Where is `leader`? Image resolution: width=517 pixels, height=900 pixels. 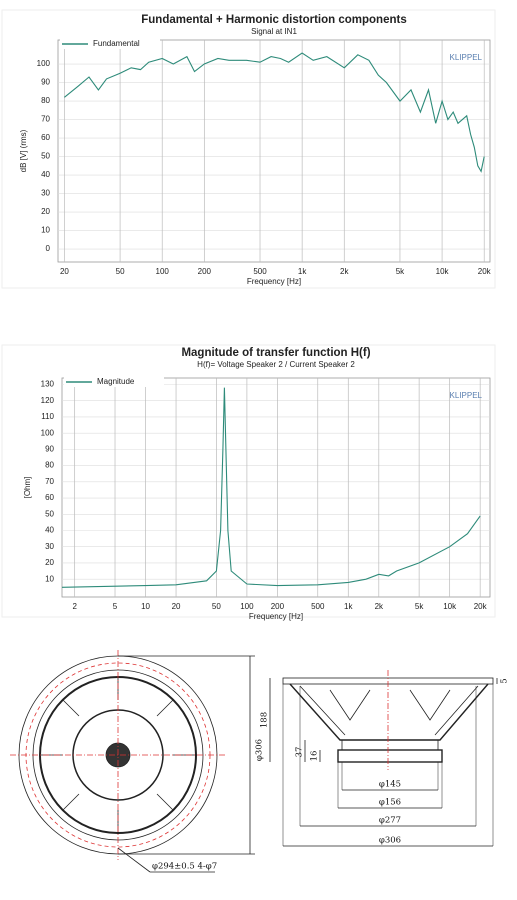 leader is located at coordinates (134, 860).